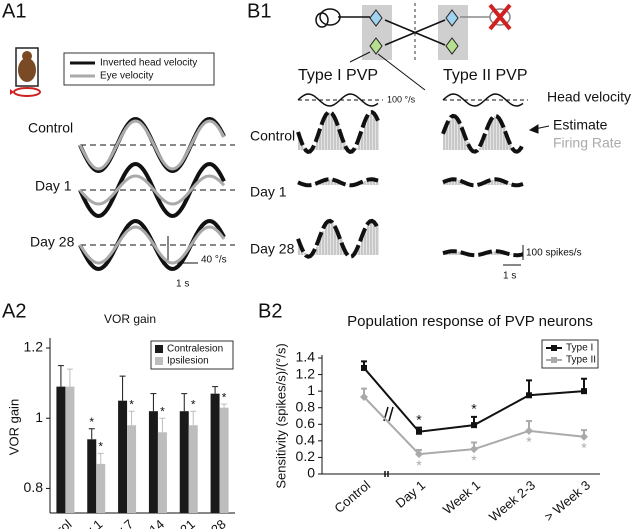 The image size is (640, 529). I want to click on legend-label: Eye velocity, so click(126, 76).